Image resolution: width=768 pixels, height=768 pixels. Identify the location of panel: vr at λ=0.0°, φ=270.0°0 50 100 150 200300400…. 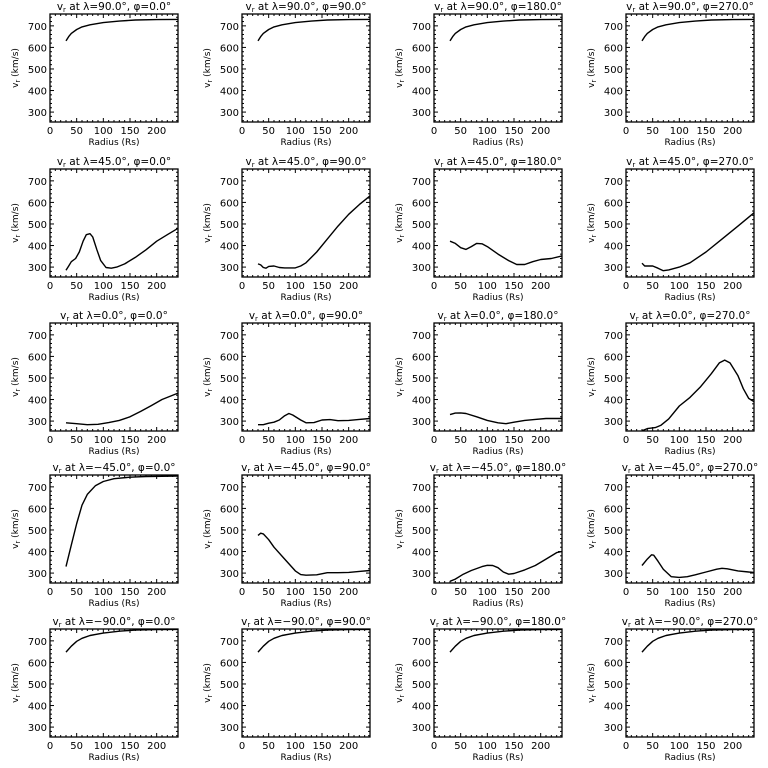
(671, 383).